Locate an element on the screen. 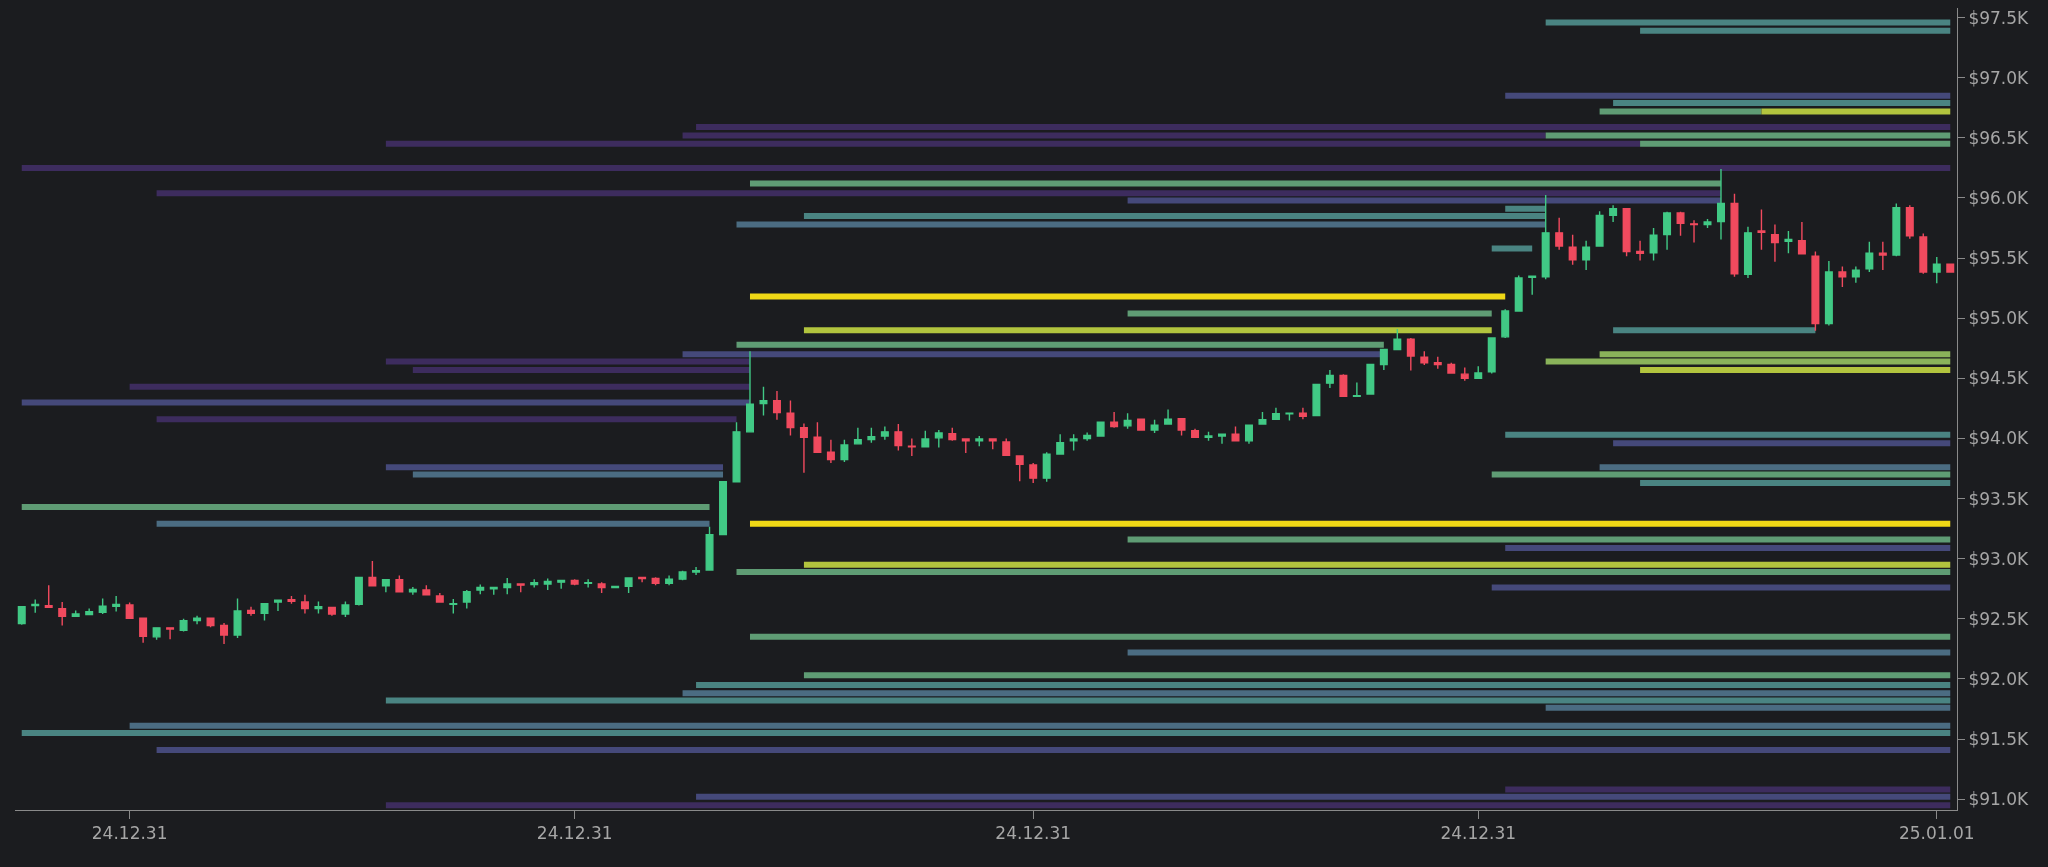  y-tick-label: $93.0K is located at coordinates (1999, 558).